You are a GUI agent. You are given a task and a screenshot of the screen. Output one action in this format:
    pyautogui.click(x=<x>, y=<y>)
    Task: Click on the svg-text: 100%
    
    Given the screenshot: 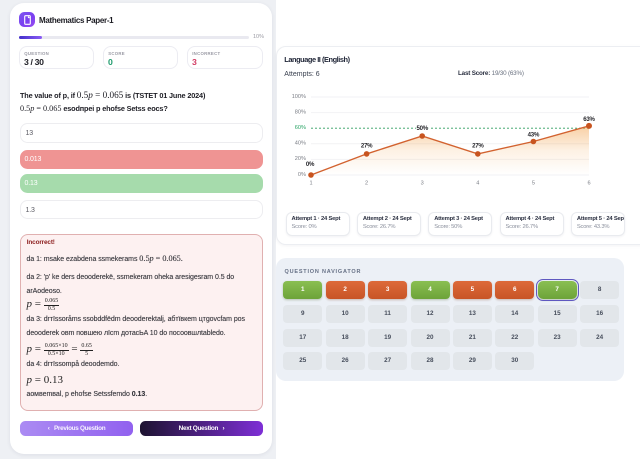 What is the action you would take?
    pyautogui.click(x=299, y=97)
    